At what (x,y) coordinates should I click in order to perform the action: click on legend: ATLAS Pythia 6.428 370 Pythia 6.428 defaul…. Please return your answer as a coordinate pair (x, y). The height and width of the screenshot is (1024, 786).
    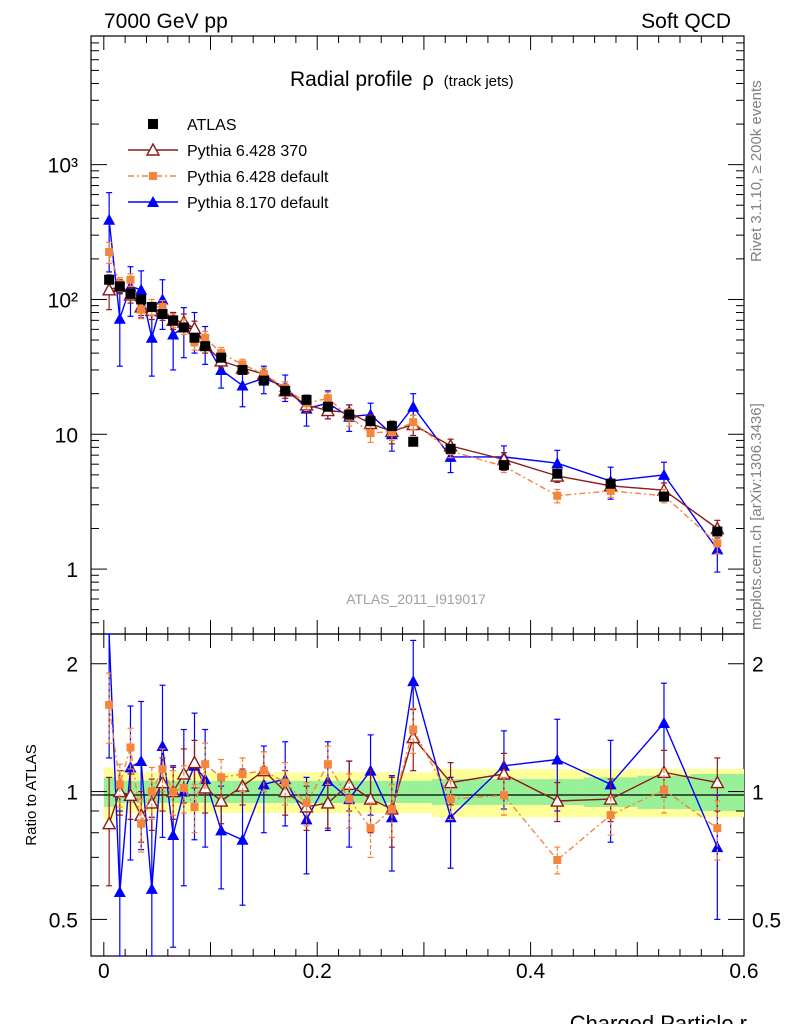
    Looking at the image, I should click on (228, 164).